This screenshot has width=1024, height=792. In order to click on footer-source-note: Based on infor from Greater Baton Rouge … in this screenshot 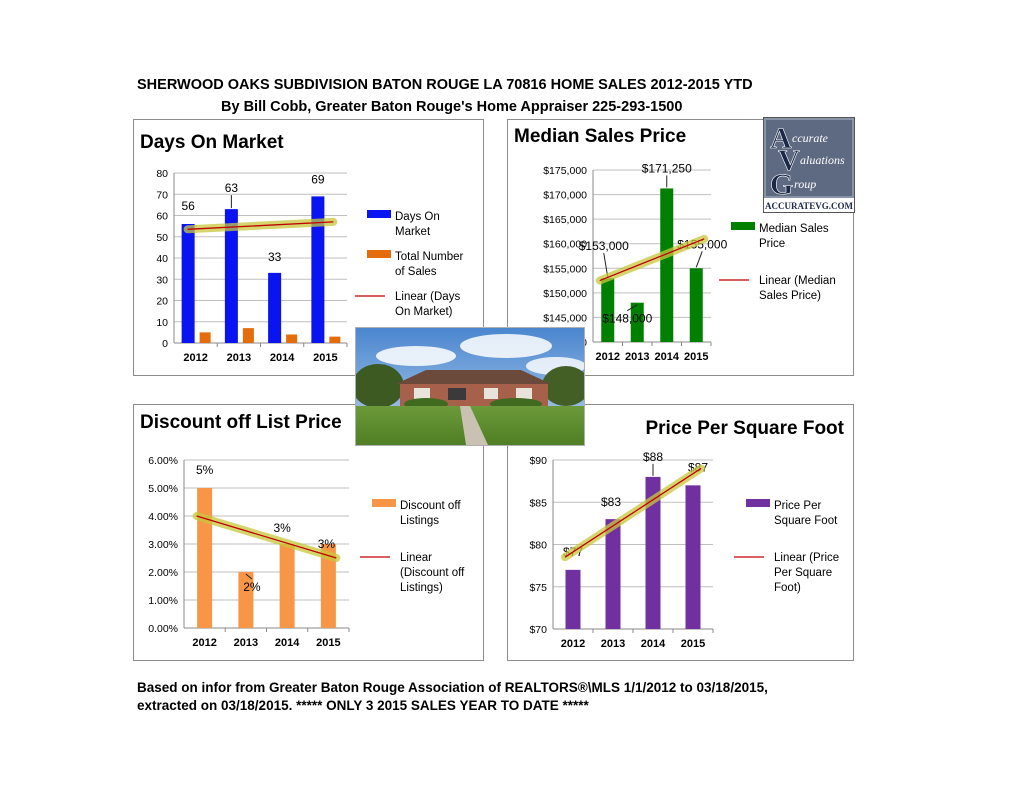, I will do `click(452, 687)`.